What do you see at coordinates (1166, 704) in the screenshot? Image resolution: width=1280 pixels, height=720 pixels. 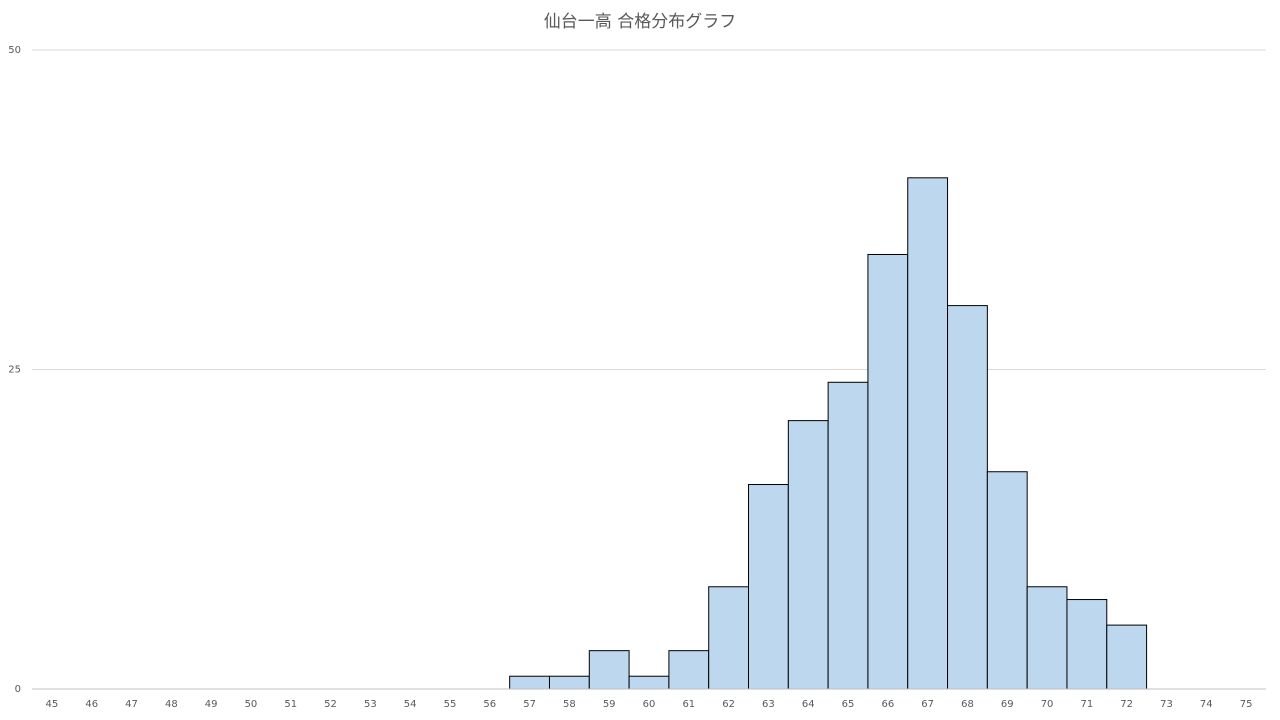 I see `x-tick-label: 73` at bounding box center [1166, 704].